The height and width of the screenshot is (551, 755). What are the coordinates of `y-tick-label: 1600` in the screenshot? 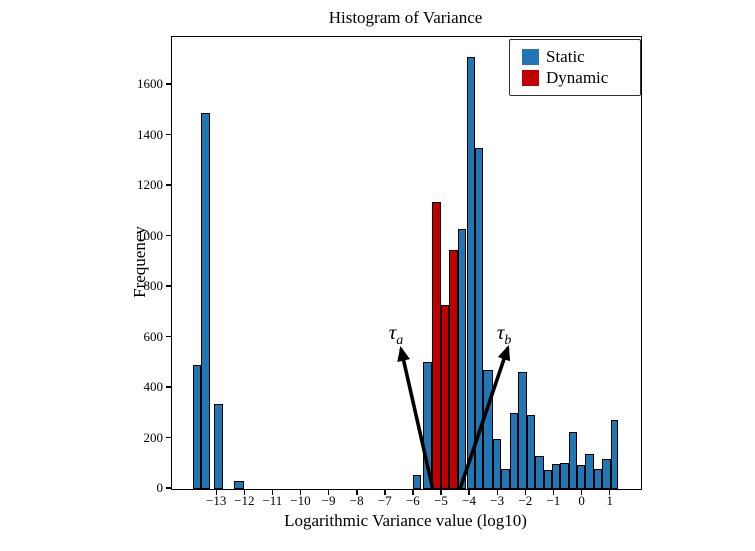 It's located at (150, 83).